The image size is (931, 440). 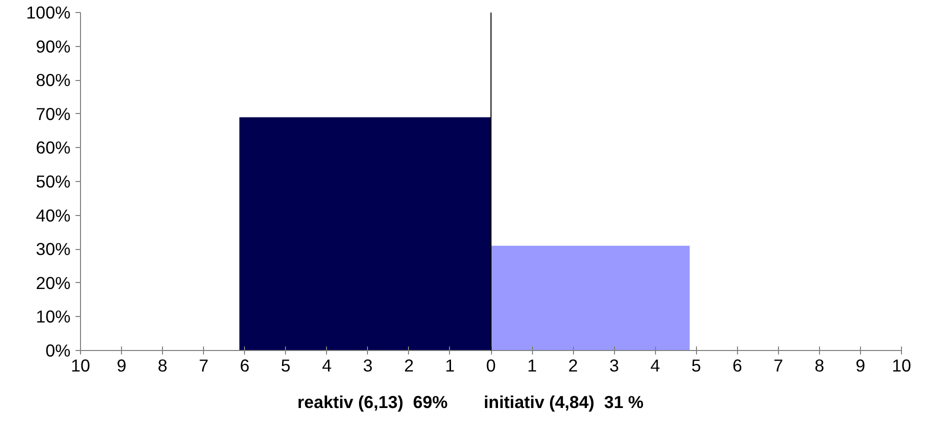 I want to click on text: reaktiv (6,13) 69%, so click(x=372, y=402).